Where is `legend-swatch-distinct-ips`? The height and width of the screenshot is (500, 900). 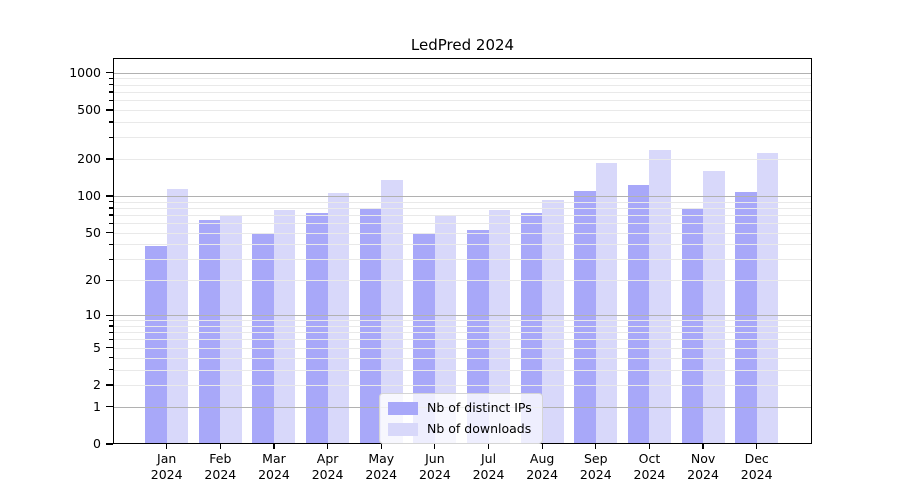 legend-swatch-distinct-ips is located at coordinates (403, 408).